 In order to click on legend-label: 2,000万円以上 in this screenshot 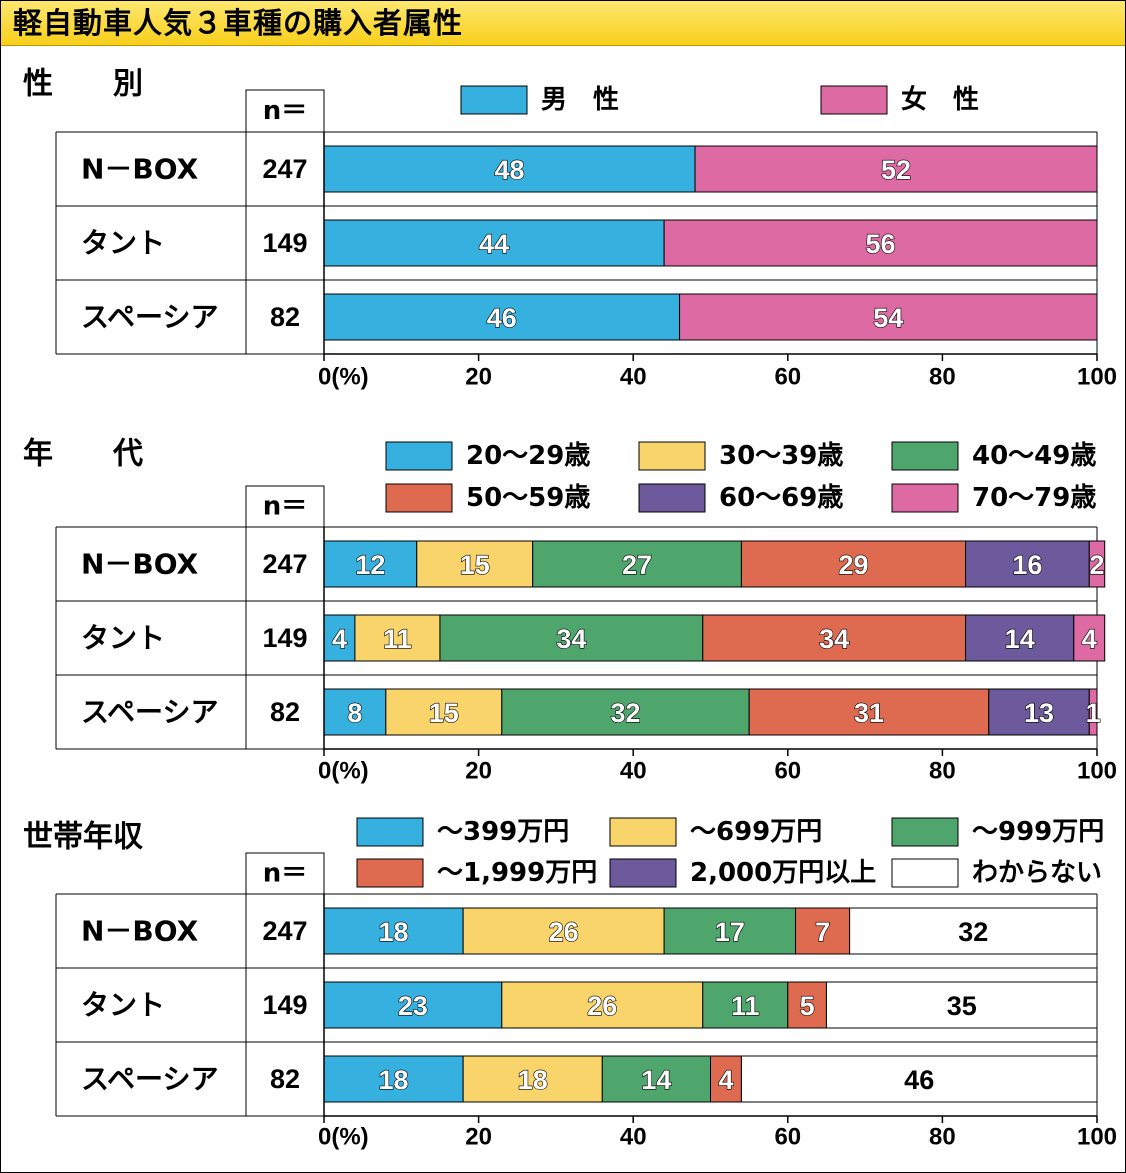, I will do `click(783, 873)`.